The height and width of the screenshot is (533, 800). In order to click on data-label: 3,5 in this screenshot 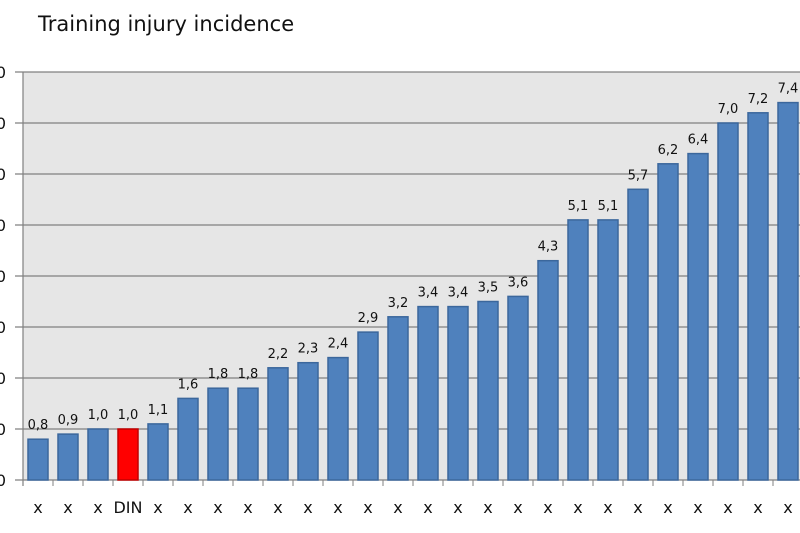, I will do `click(488, 288)`.